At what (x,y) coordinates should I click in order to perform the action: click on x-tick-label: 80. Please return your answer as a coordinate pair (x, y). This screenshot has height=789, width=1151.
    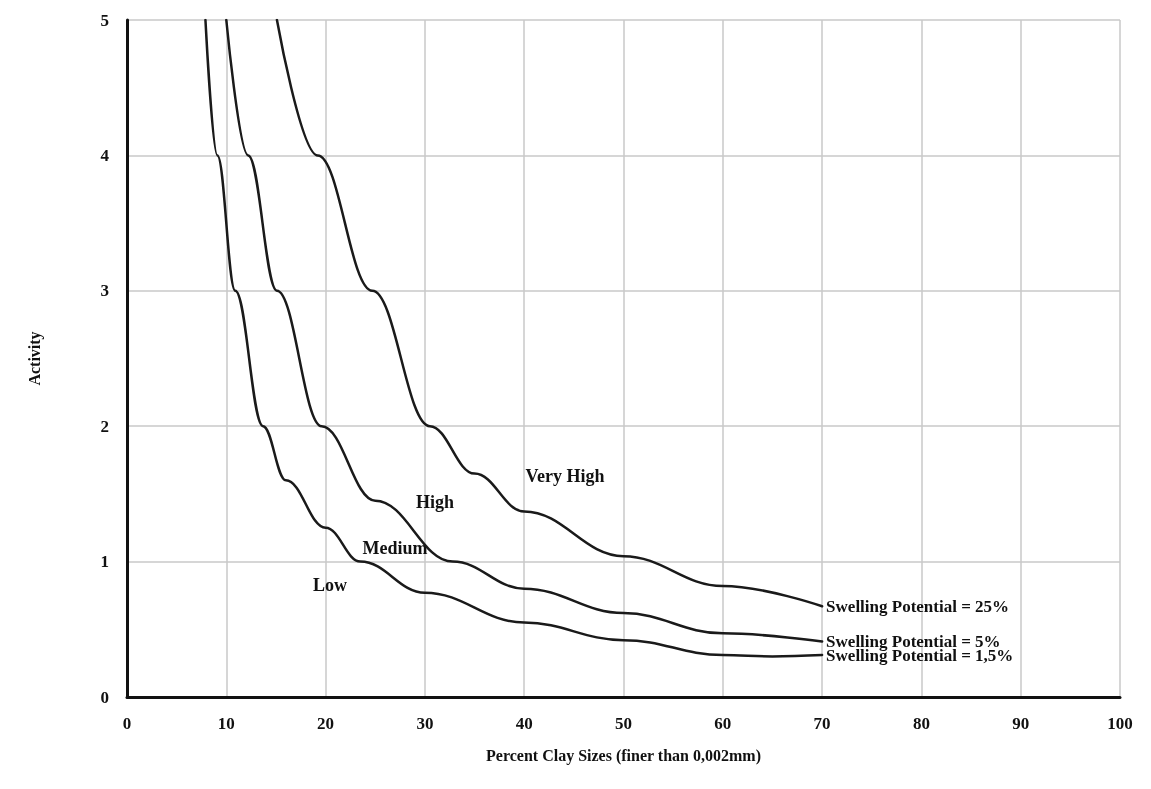
    Looking at the image, I should click on (921, 723).